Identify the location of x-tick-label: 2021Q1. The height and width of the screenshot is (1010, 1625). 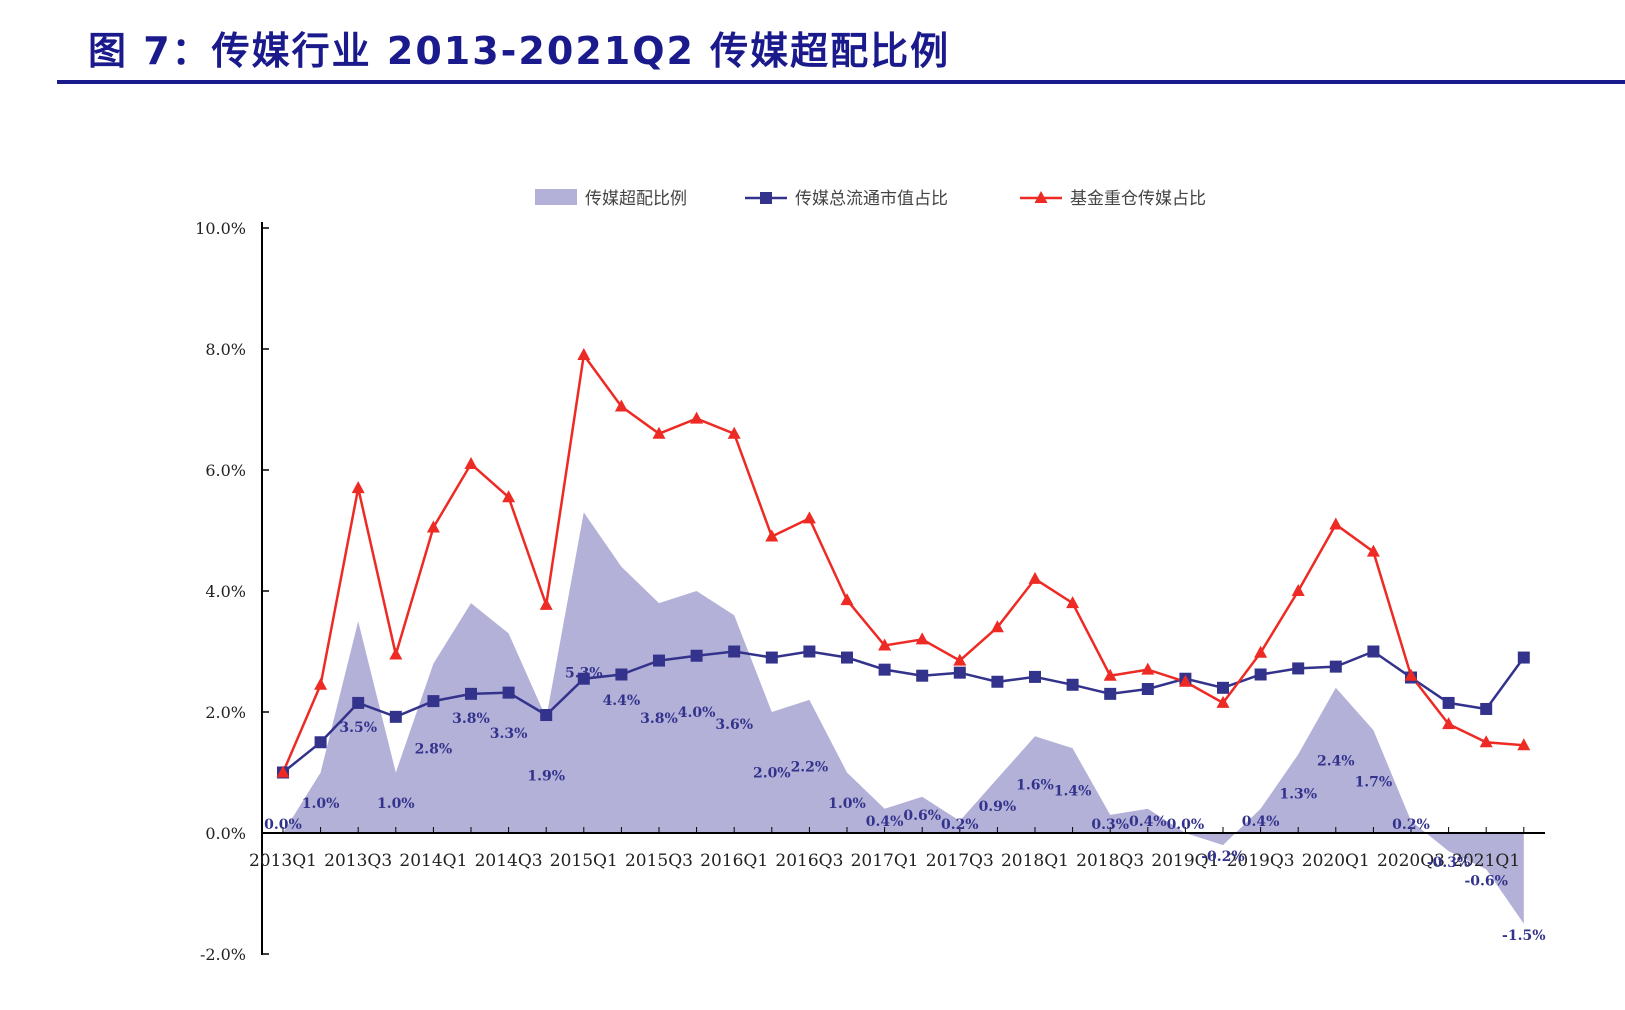
(1486, 861).